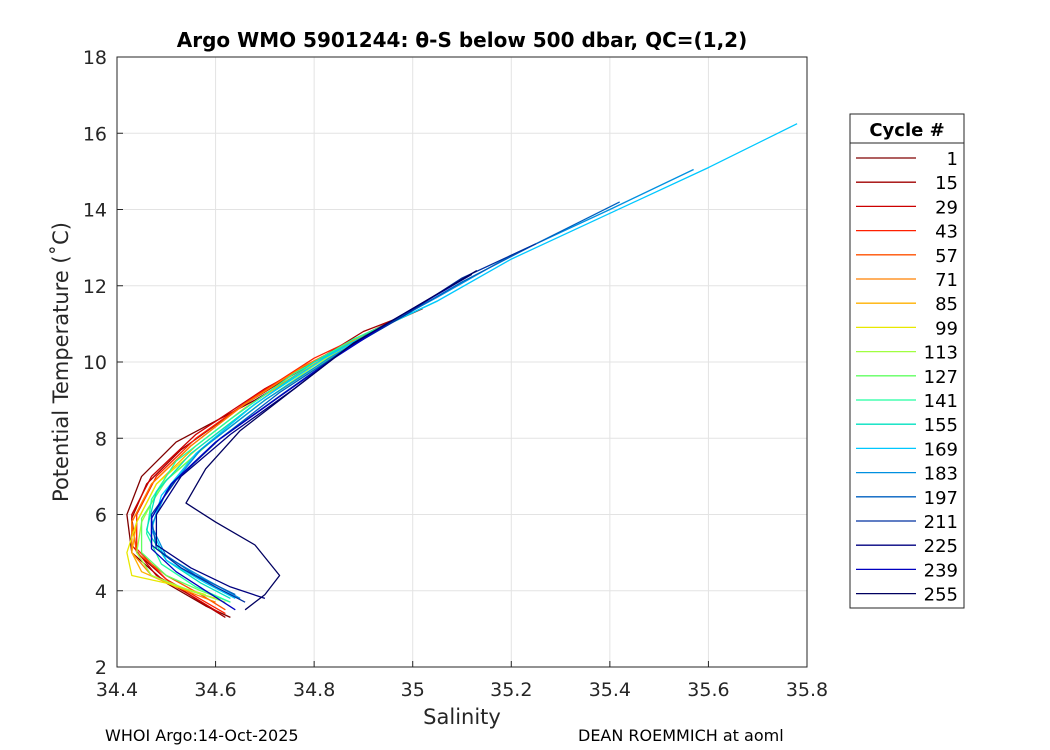 The width and height of the screenshot is (1050, 750). I want to click on y-tick-label: 16, so click(95, 134).